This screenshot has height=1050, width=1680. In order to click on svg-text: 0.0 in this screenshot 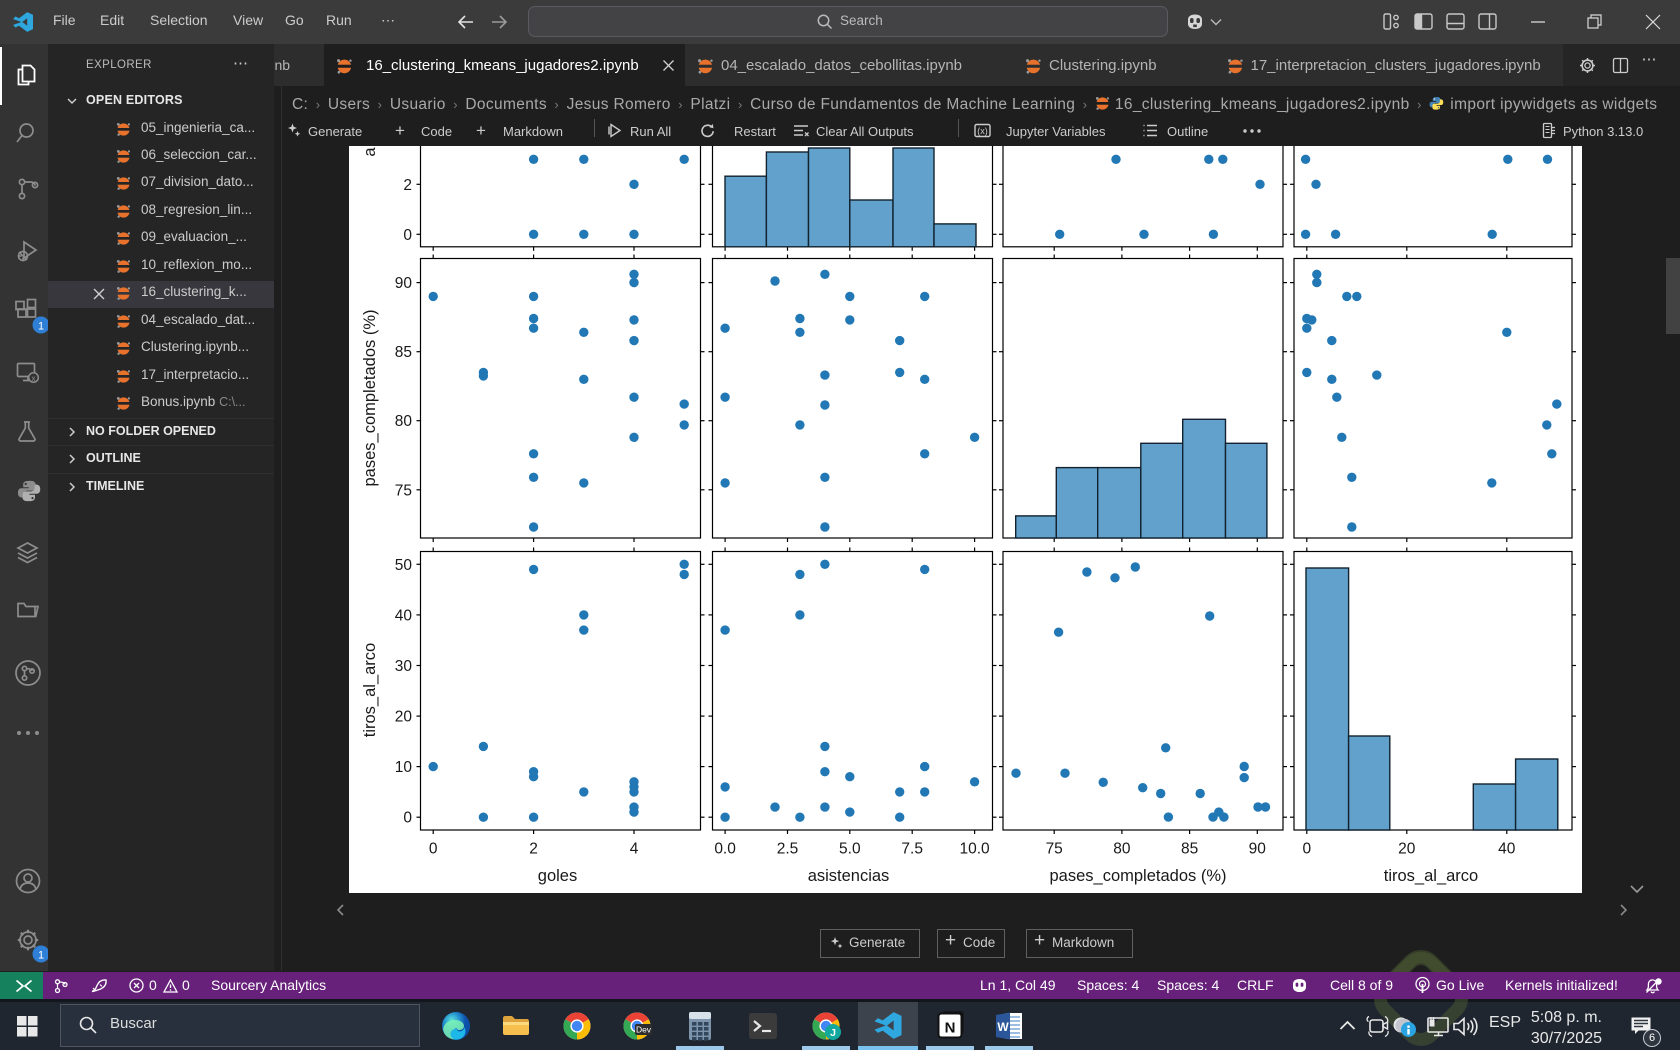, I will do `click(725, 849)`.